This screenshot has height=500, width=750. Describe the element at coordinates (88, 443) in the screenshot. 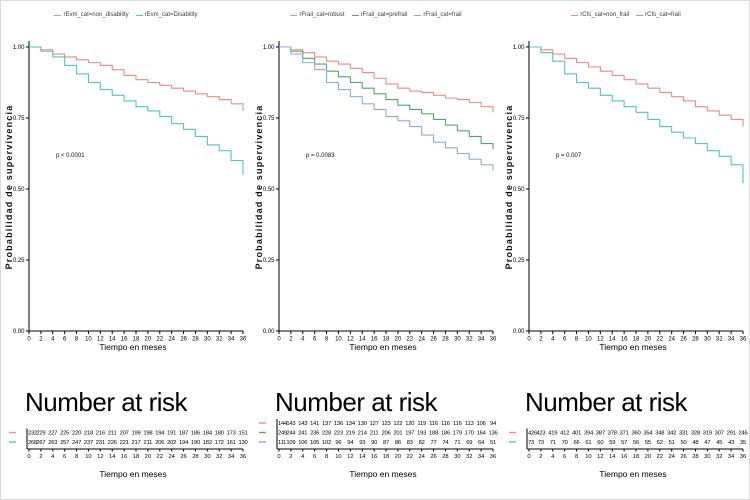

I see `risk-count: 237` at that location.